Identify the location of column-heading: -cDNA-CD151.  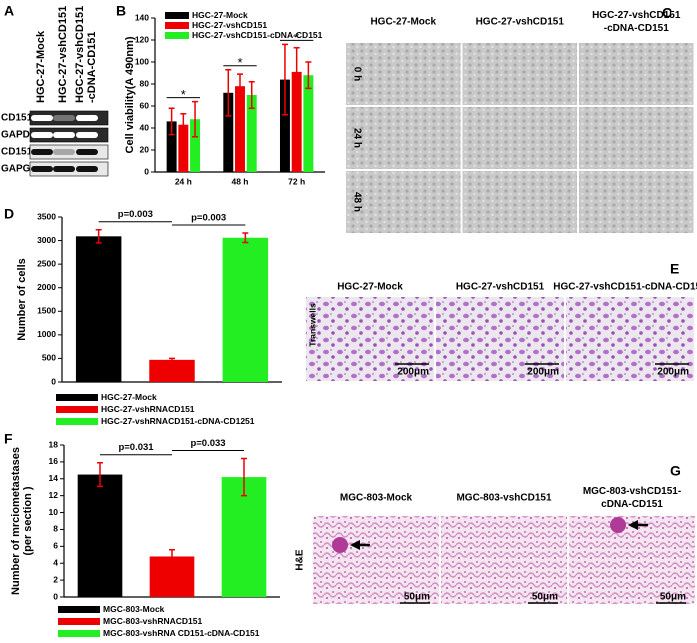
(636, 28).